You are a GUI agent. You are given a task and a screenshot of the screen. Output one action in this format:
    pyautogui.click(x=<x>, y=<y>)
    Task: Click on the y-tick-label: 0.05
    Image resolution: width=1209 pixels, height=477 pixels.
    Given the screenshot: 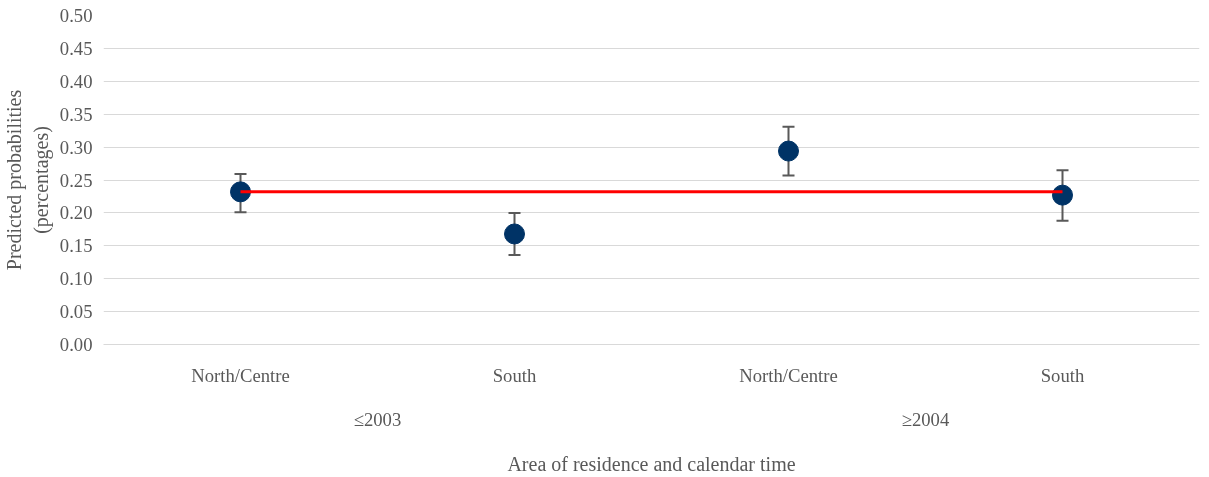 What is the action you would take?
    pyautogui.click(x=76, y=312)
    